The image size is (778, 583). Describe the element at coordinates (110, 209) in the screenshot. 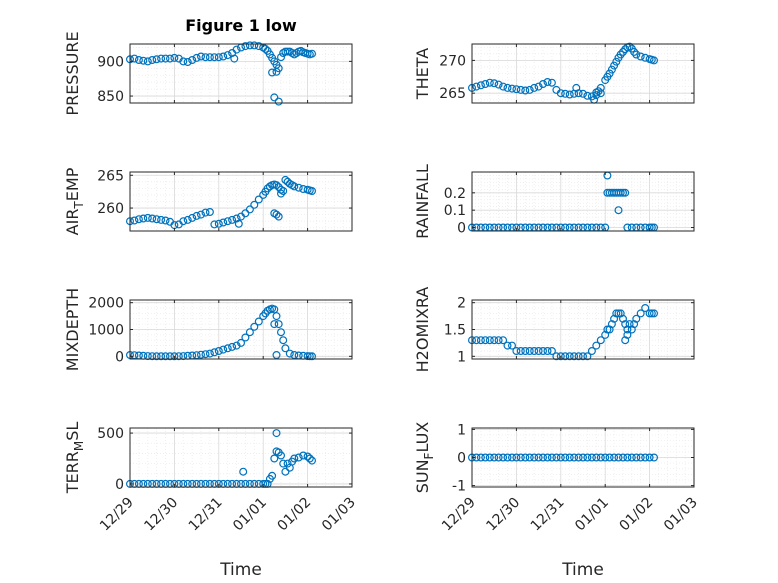

I see `y-tick-label: 260` at that location.